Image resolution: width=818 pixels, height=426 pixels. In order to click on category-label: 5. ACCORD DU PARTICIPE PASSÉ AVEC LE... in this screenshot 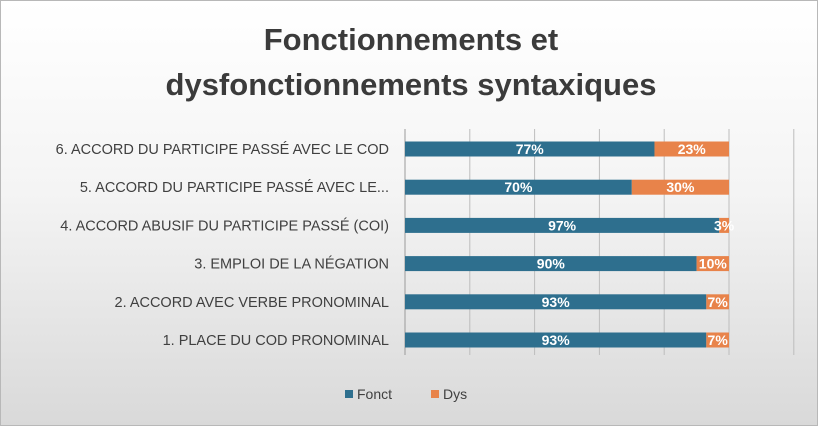, I will do `click(234, 187)`.